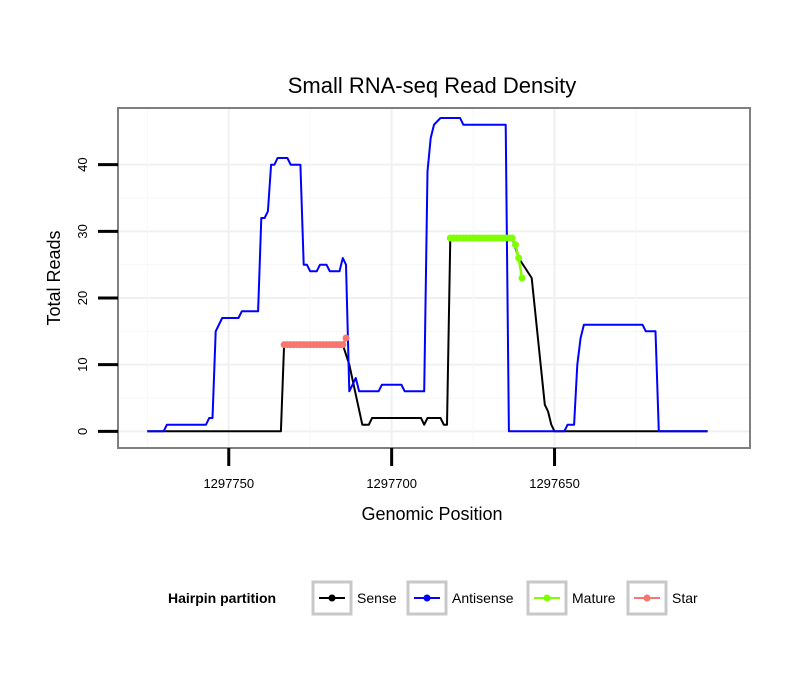 The width and height of the screenshot is (810, 690). I want to click on y-axis-label: Total Reads, so click(54, 277).